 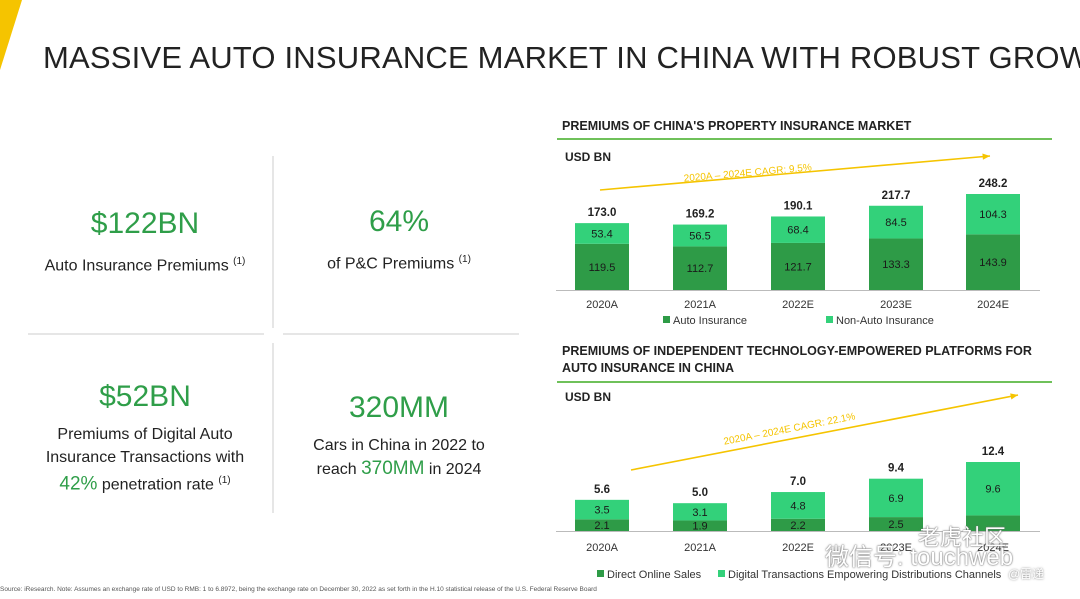 I want to click on stat-label-line: Cars in China in 2022 to, so click(x=399, y=445).